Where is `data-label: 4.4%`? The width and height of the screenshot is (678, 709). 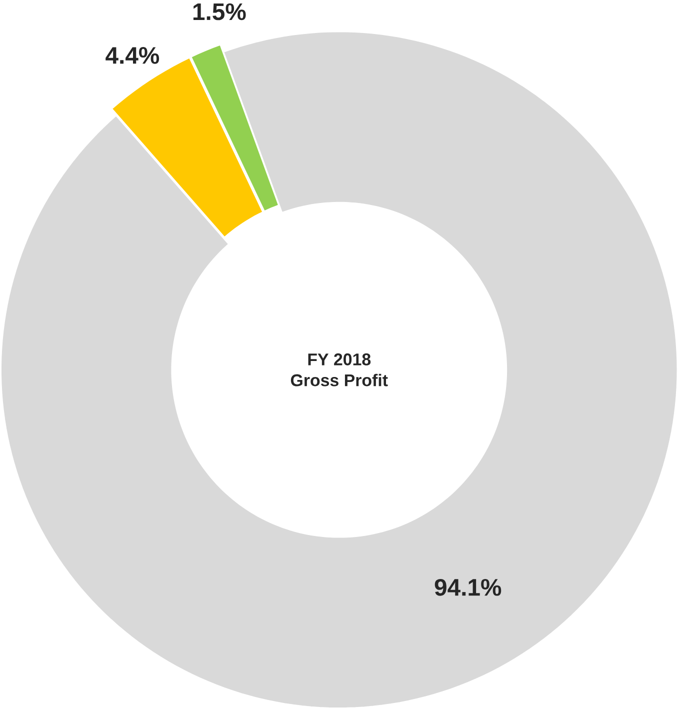
data-label: 4.4% is located at coordinates (132, 55).